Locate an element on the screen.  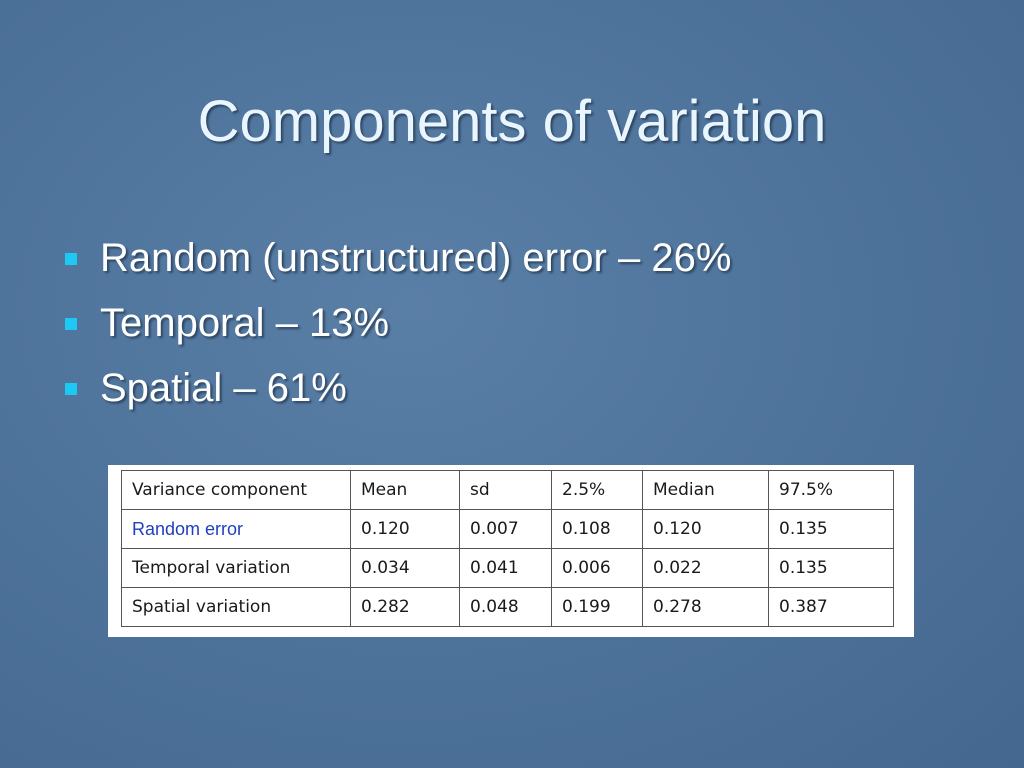
header-row: Variance component Mean sd 2.5% Median 97.5% is located at coordinates (507, 490).